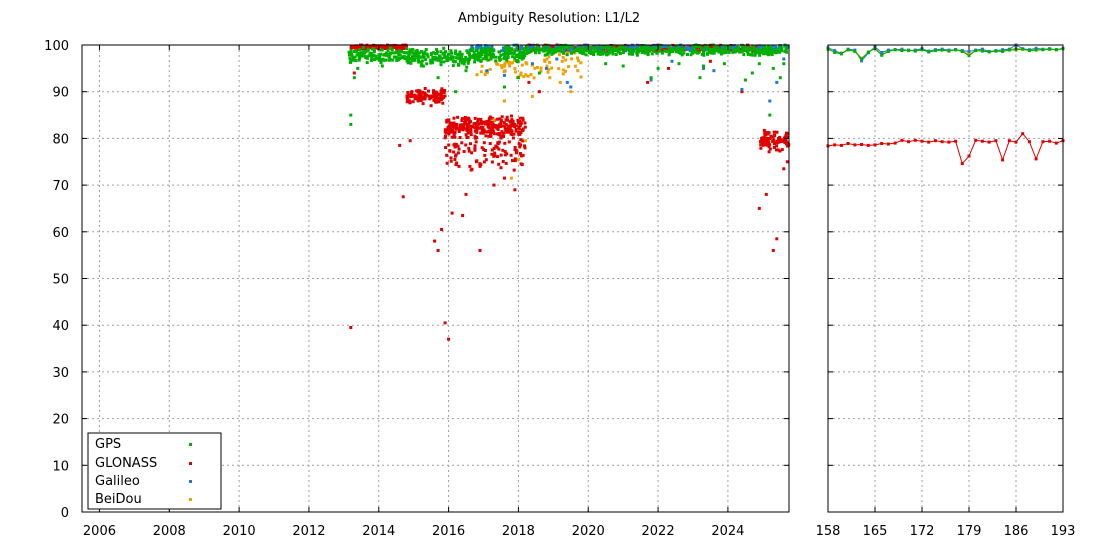 The image size is (1100, 550). I want to click on legend-marker-galileo, so click(190, 481).